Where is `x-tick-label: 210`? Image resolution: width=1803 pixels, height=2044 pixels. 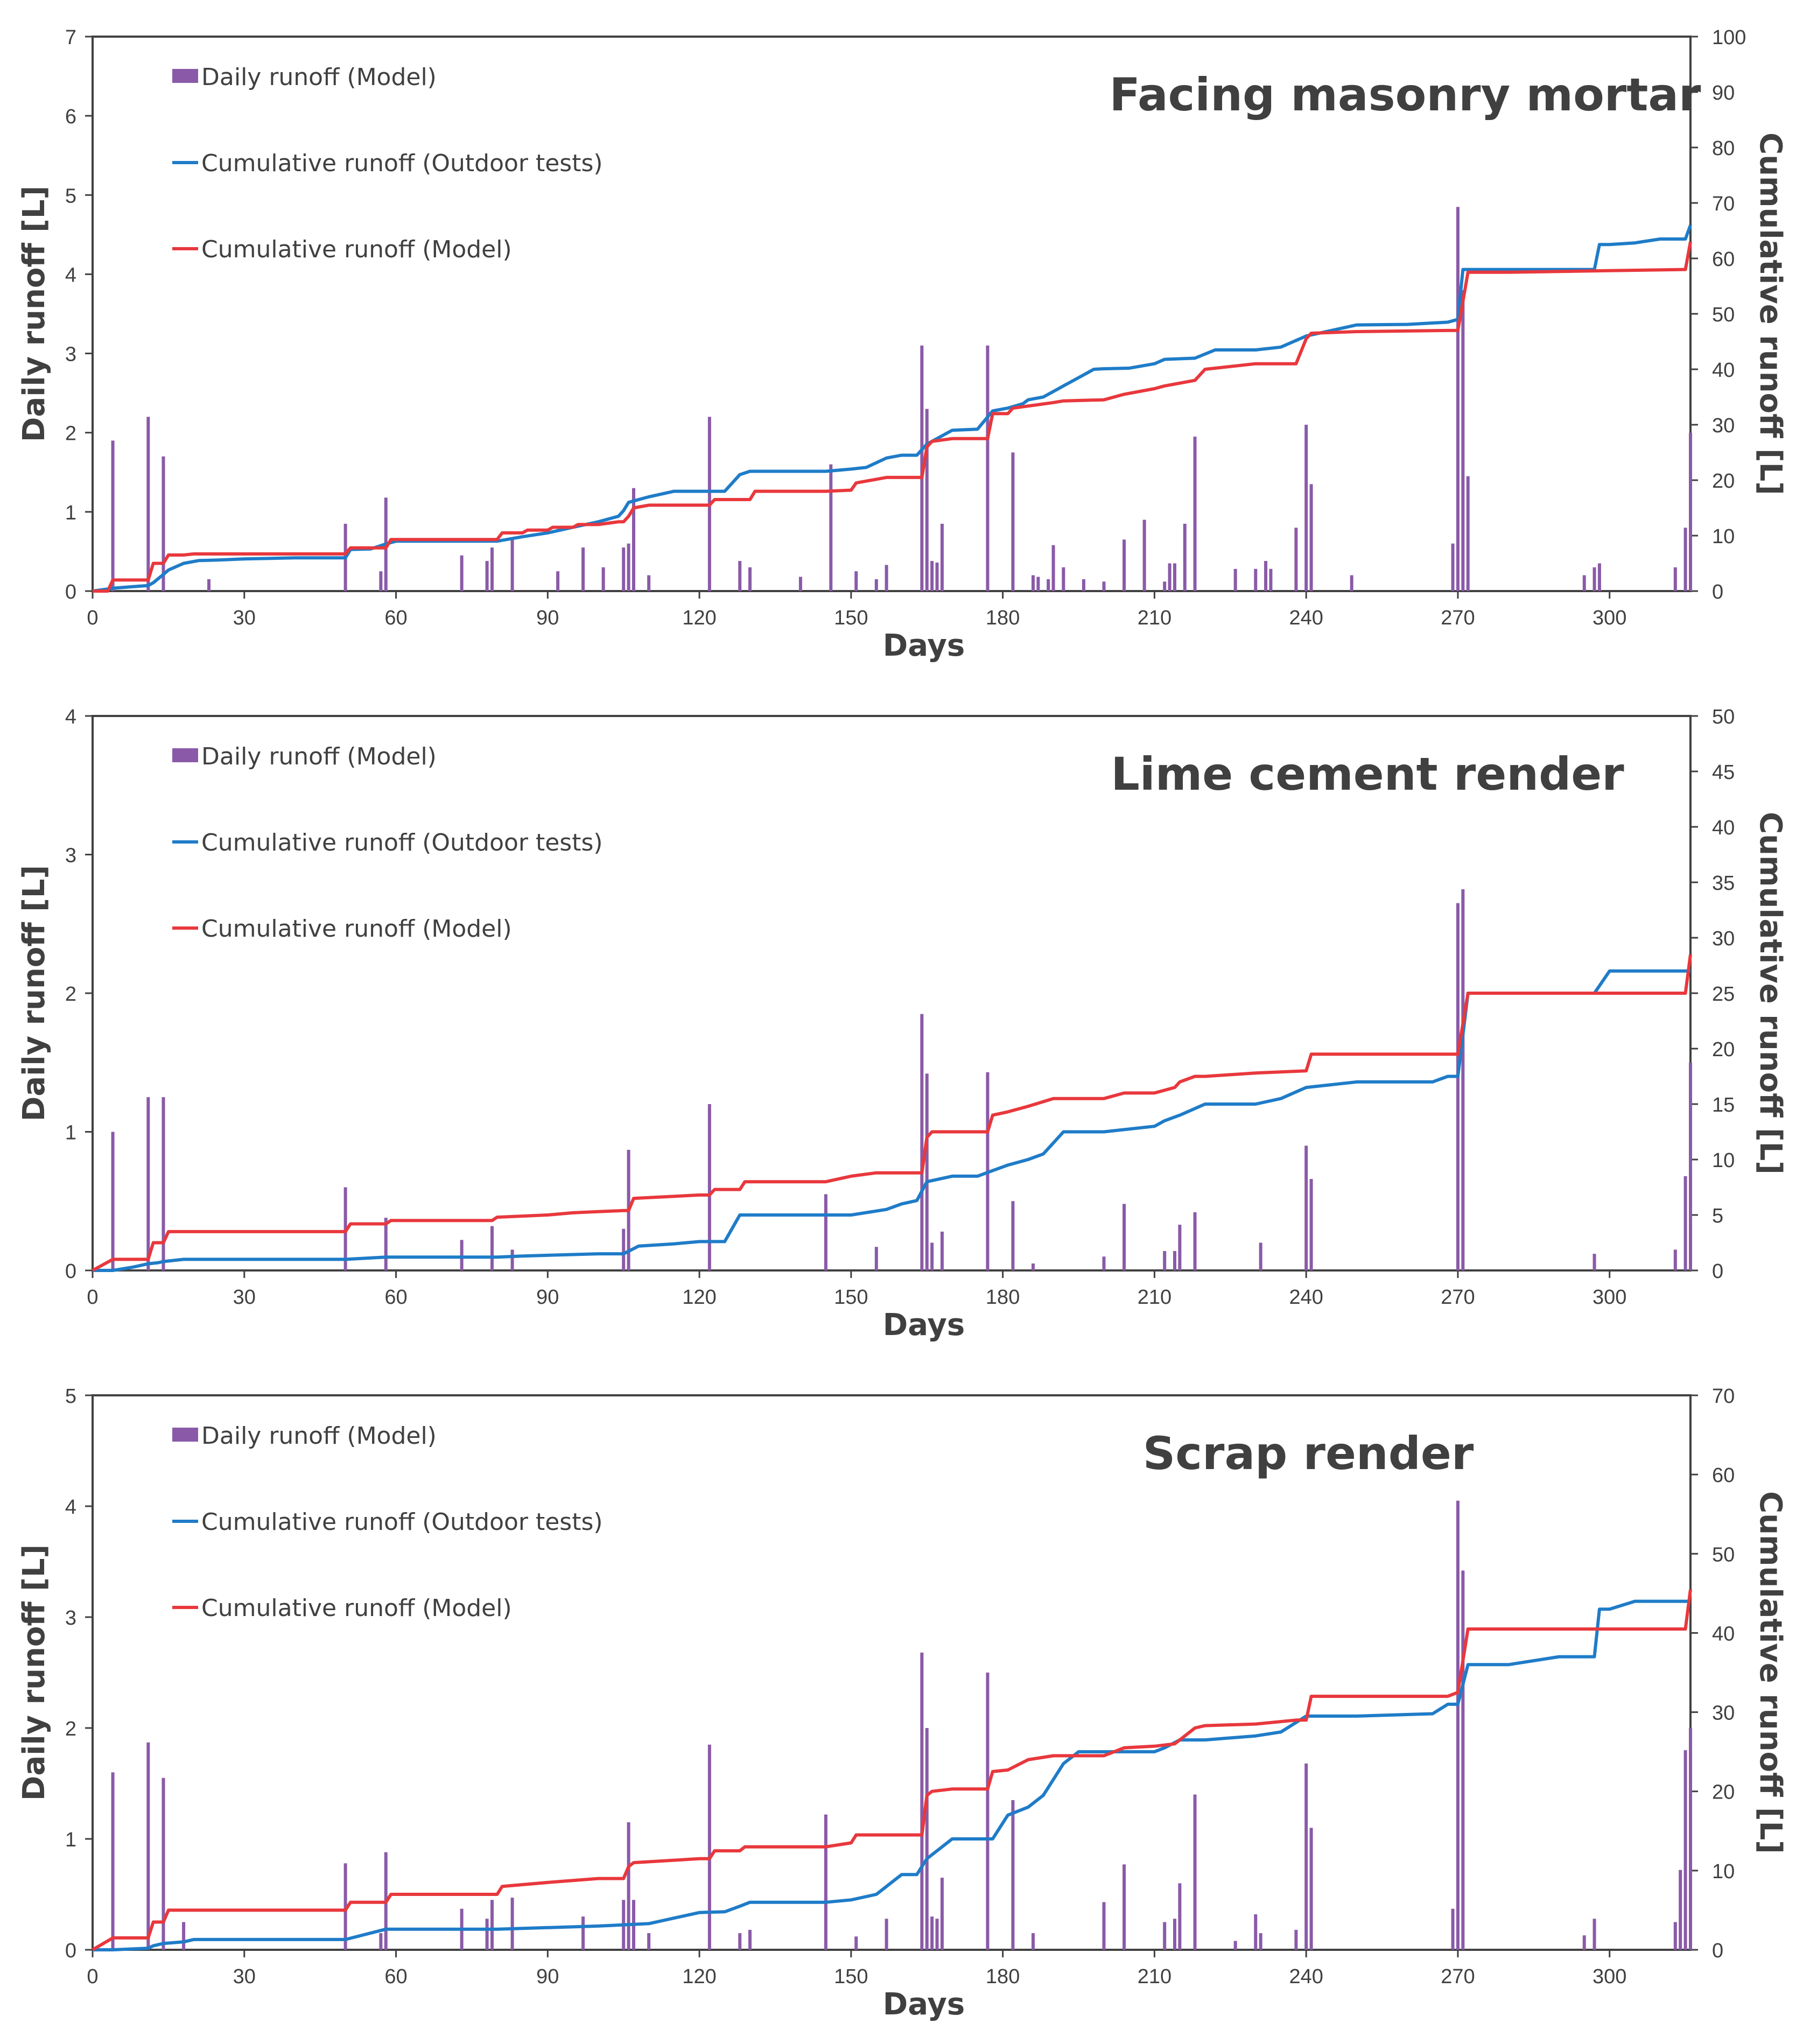
x-tick-label: 210 is located at coordinates (1154, 1297).